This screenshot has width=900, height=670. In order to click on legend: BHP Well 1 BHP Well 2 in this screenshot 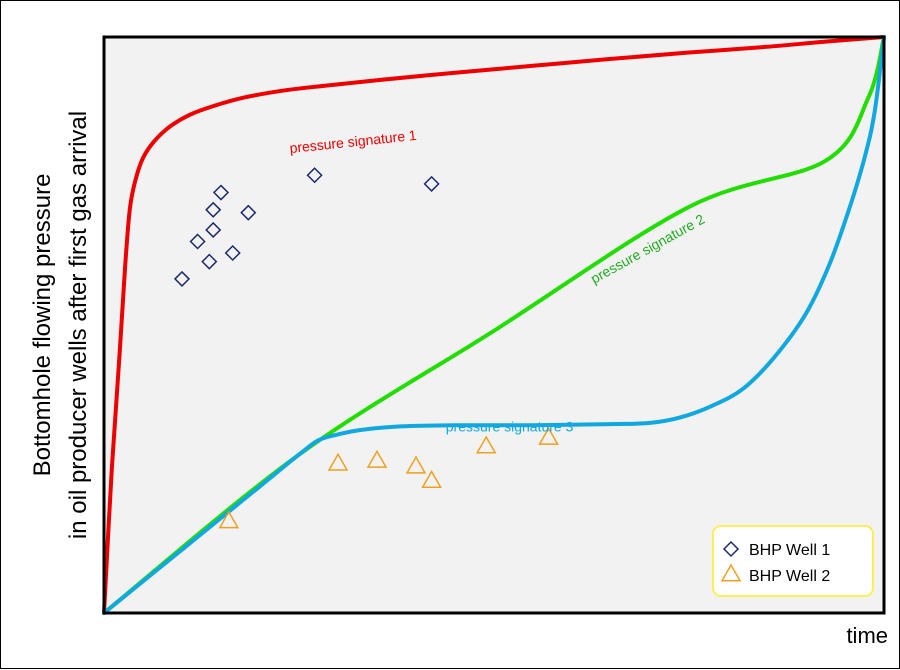, I will do `click(793, 561)`.